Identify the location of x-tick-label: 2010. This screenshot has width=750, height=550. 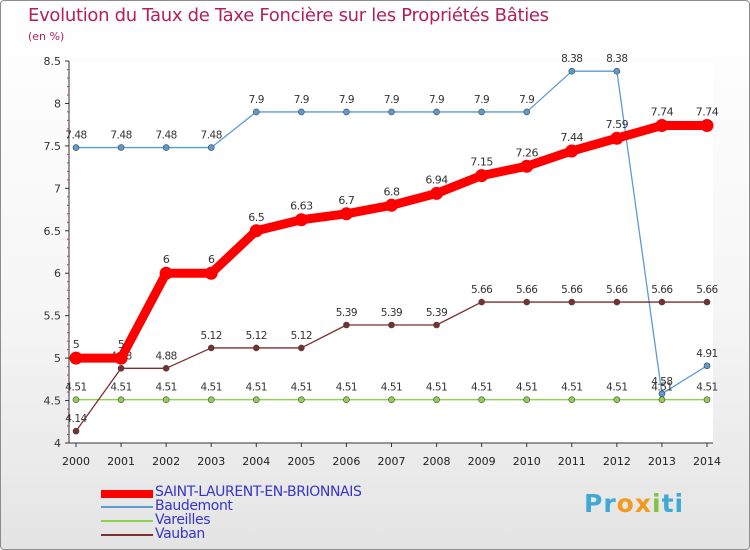
(527, 461).